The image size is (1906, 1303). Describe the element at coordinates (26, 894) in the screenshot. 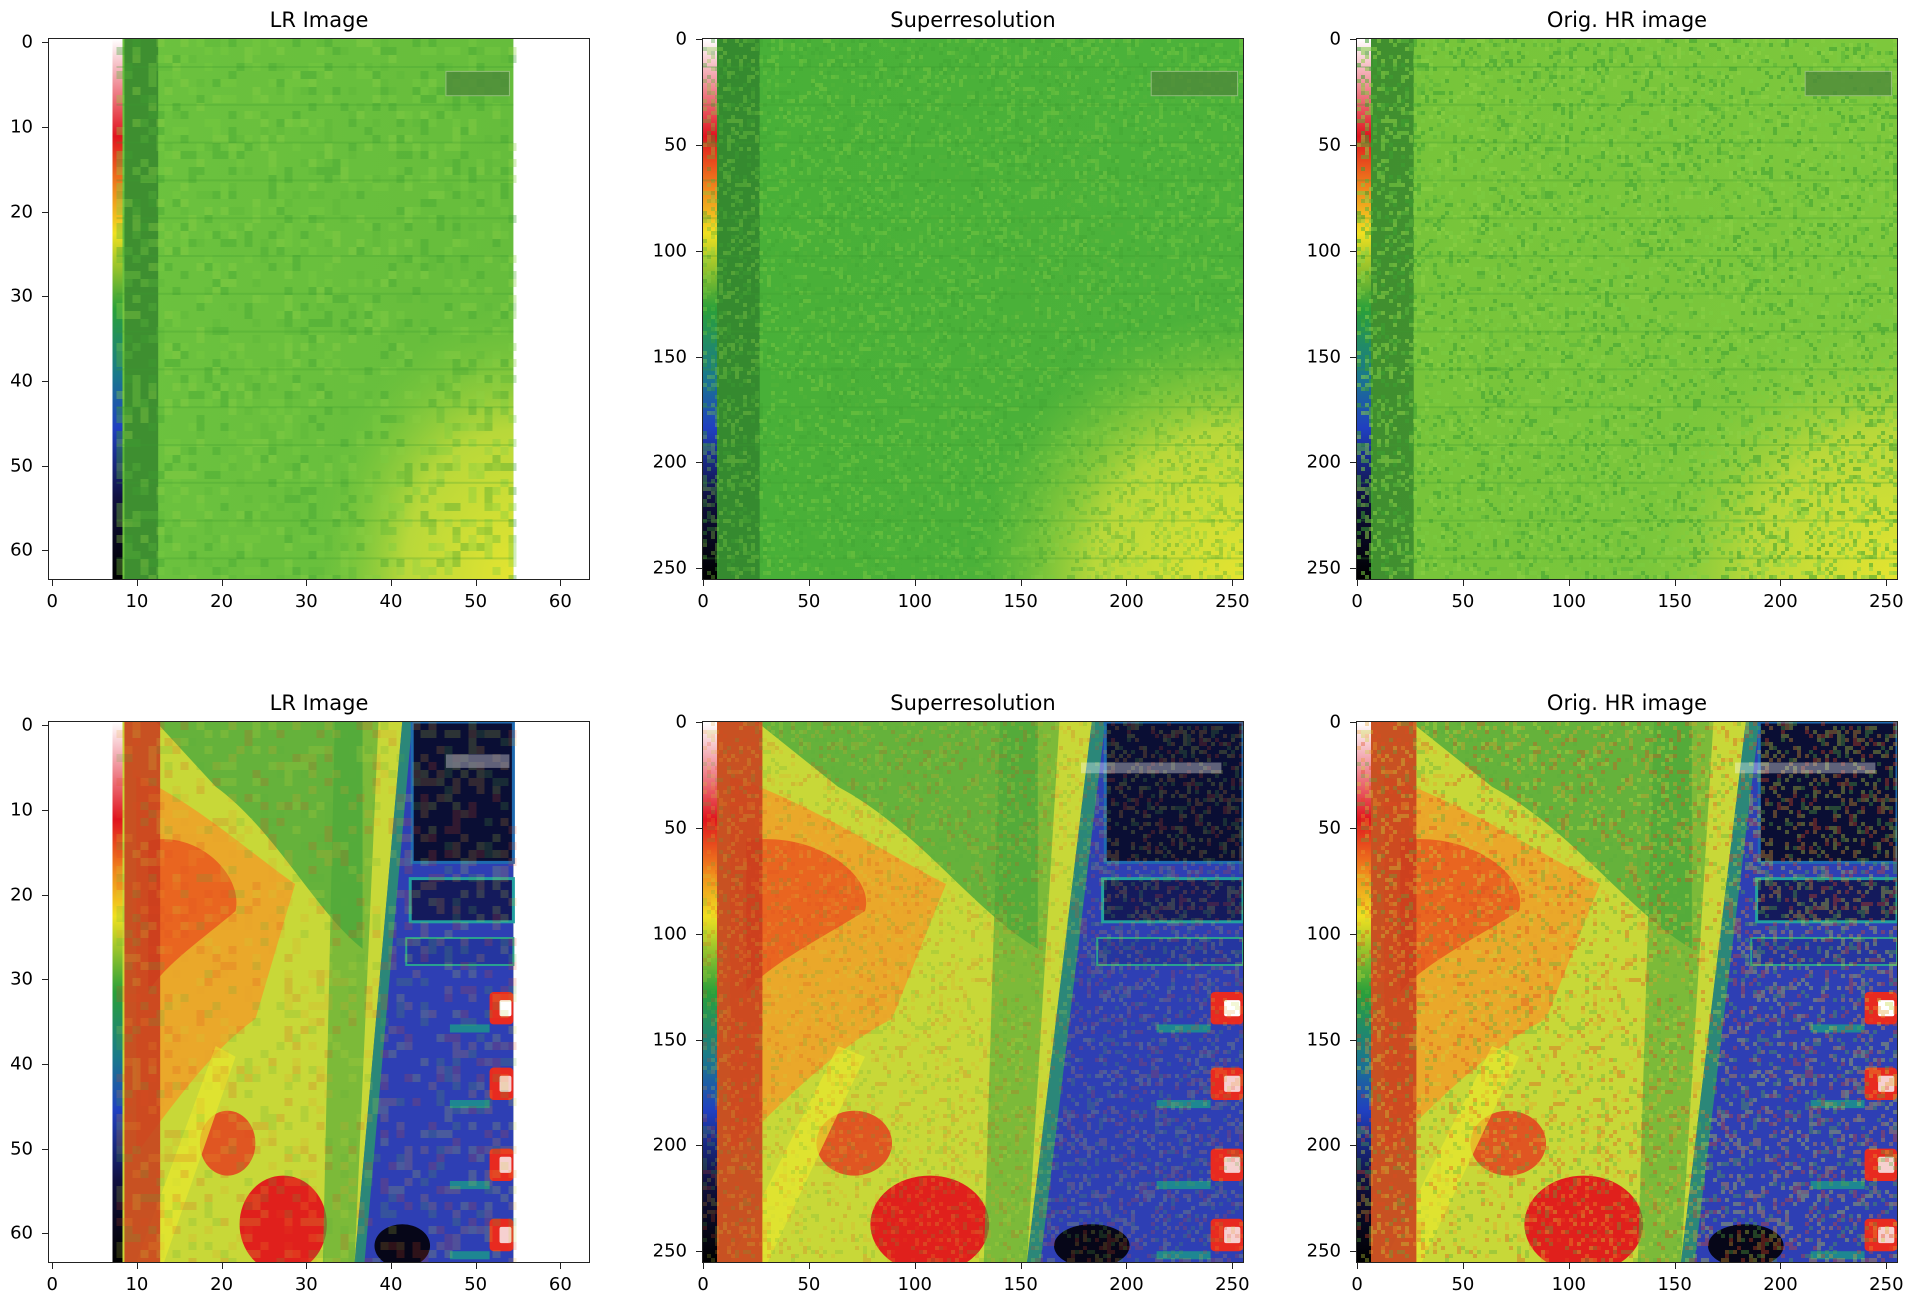

I see `y-tick-label: 20` at that location.